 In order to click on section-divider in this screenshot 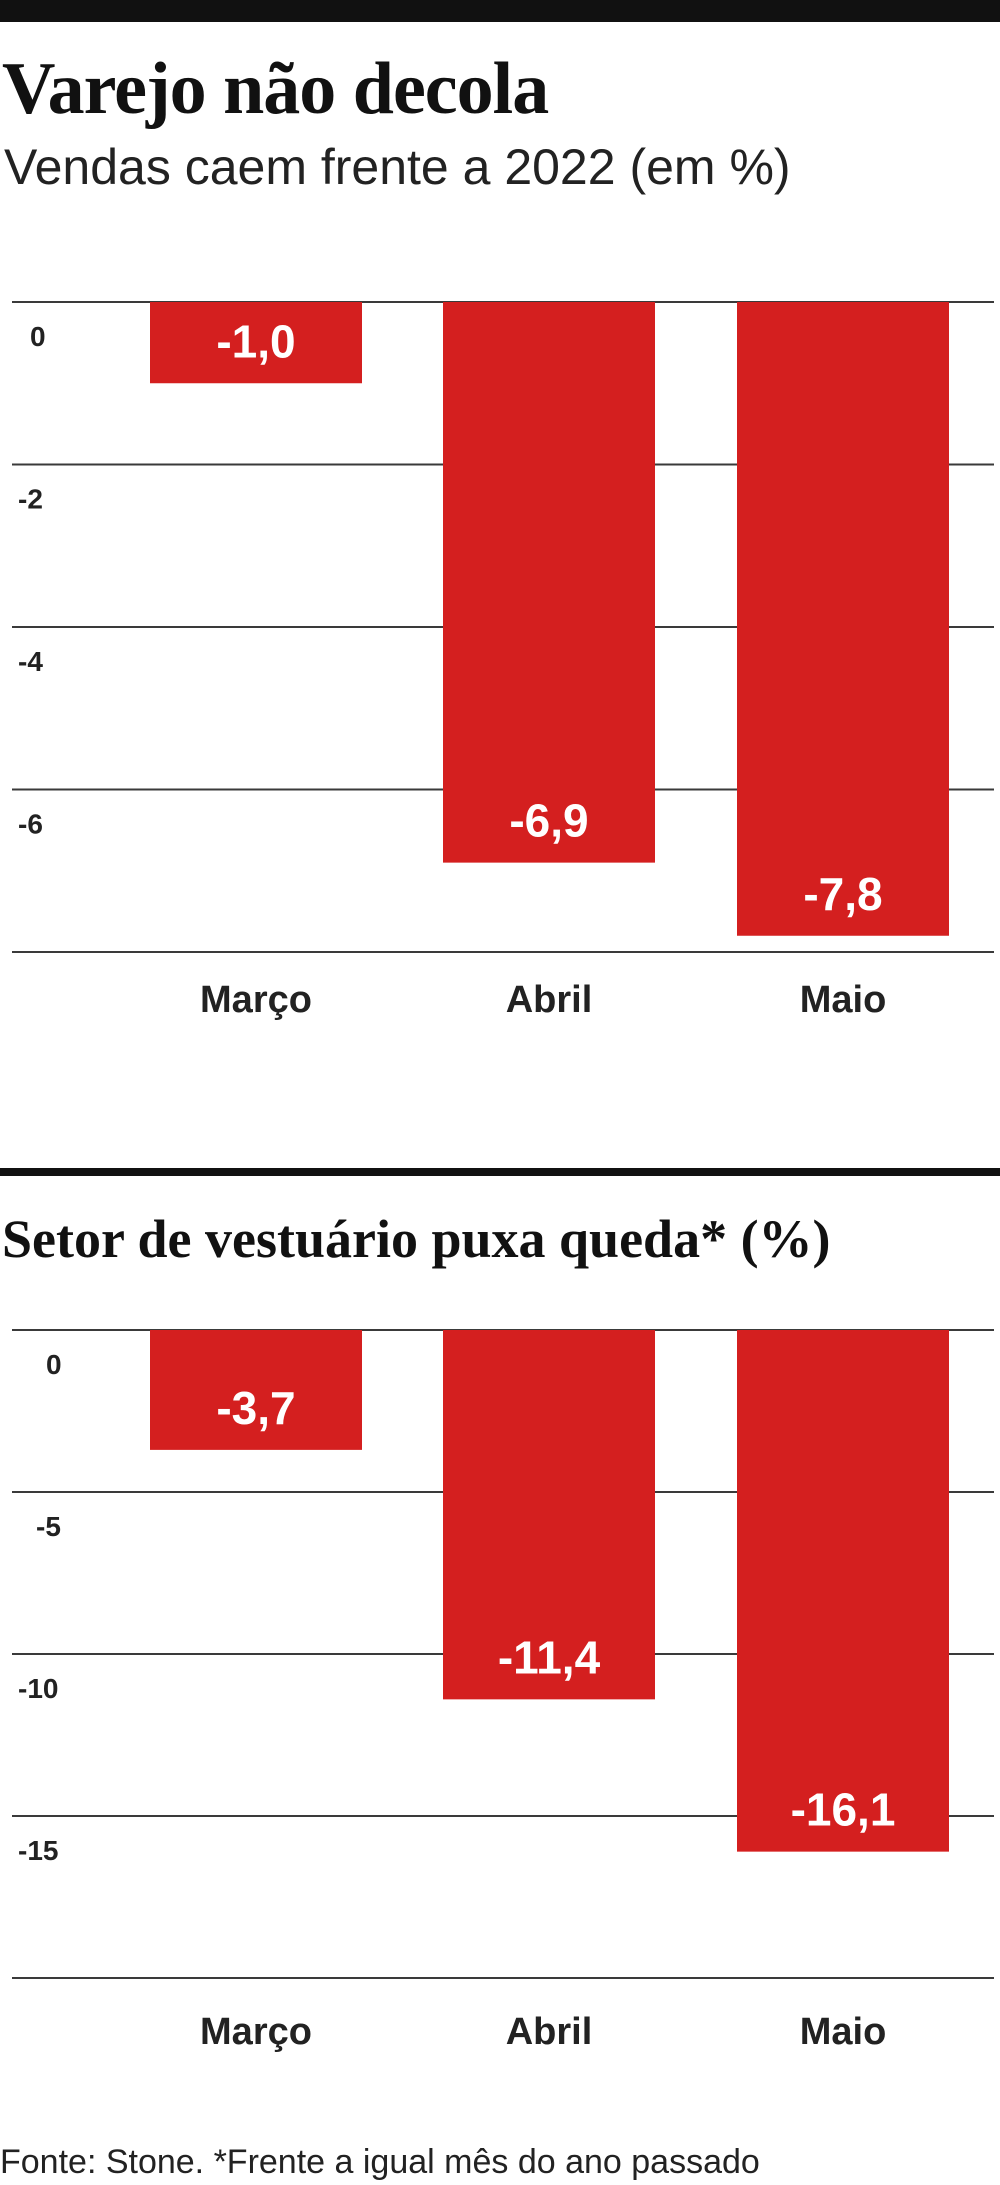, I will do `click(500, 1172)`.